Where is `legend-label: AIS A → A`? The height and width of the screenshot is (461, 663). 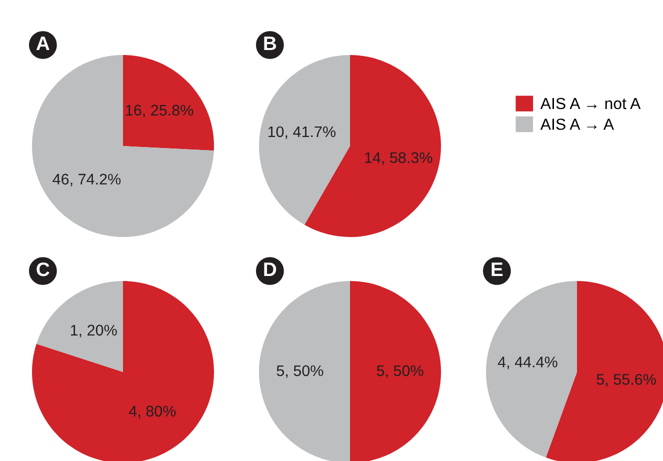
legend-label: AIS A → A is located at coordinates (577, 124).